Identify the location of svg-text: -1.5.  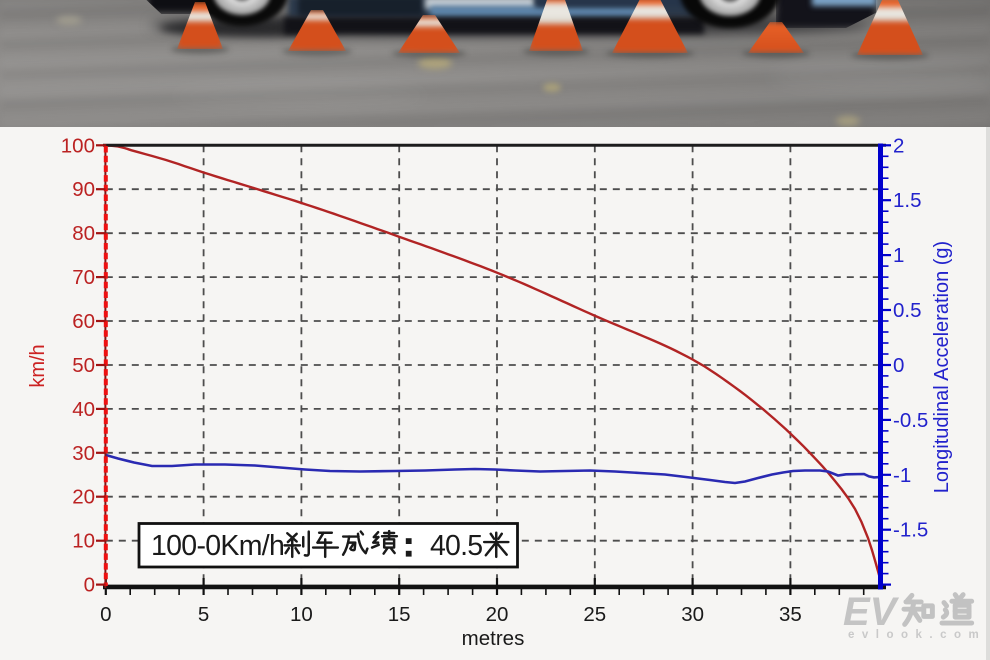
(910, 530).